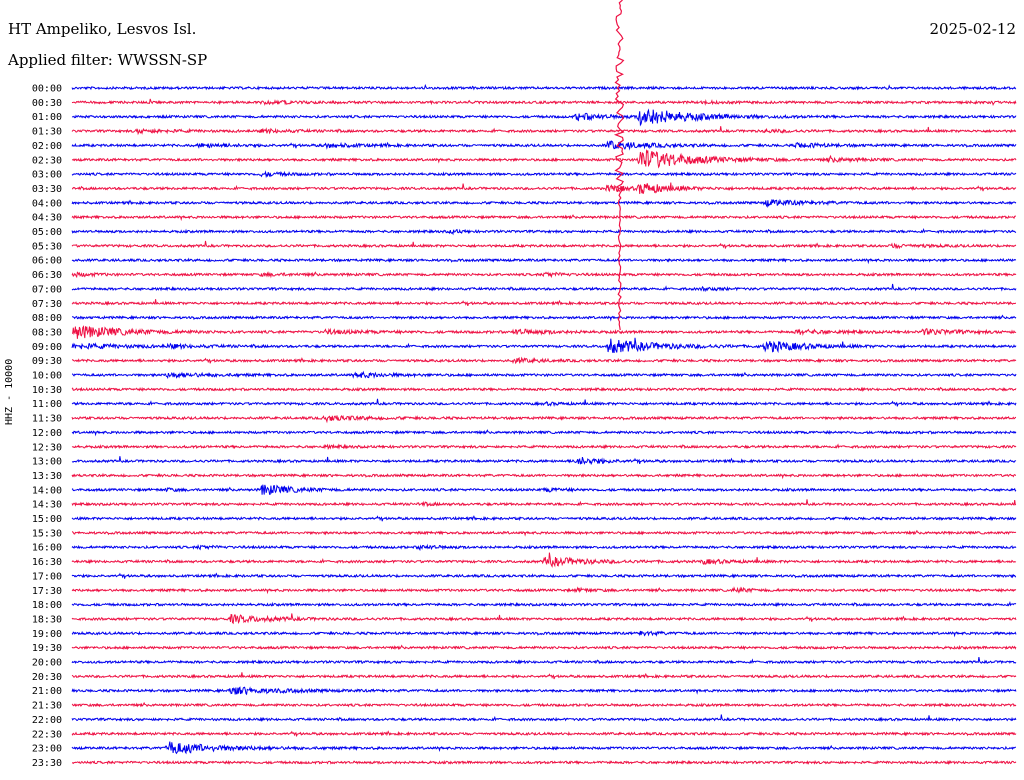  I want to click on row-time-label: 14:30, so click(47, 505).